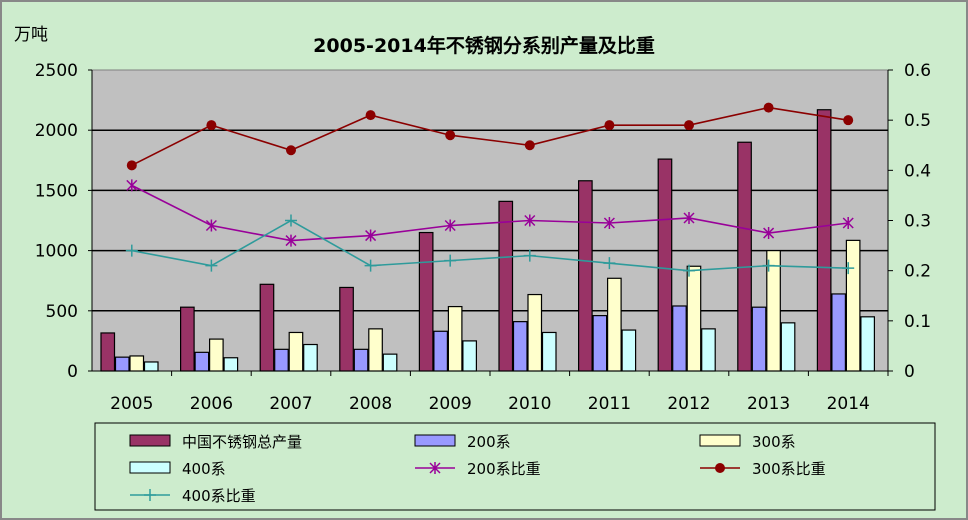  I want to click on bar-300系-2009, so click(455, 338).